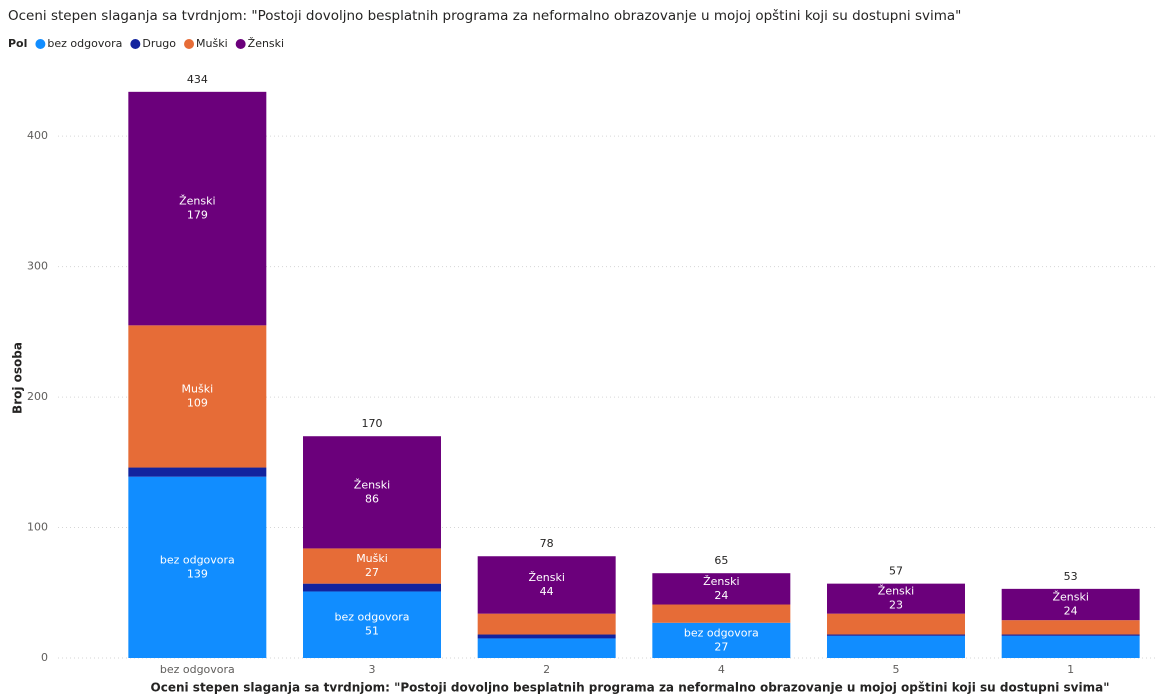 The image size is (1172, 697). I want to click on segment-label-value: 179, so click(197, 215).